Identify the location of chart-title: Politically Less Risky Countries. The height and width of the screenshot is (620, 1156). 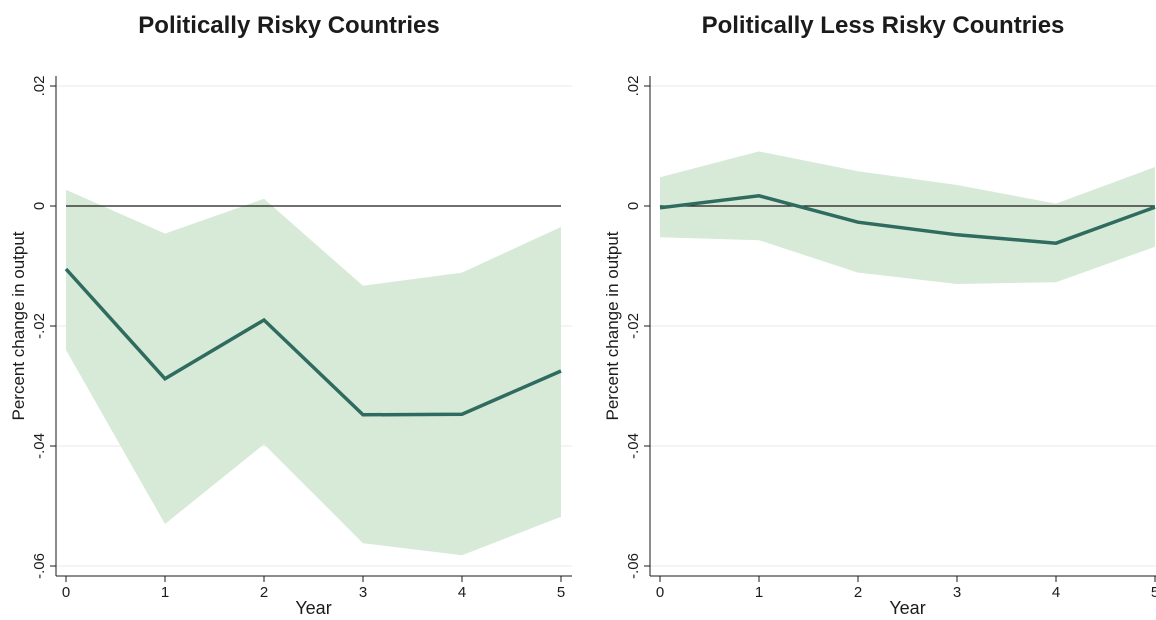
(883, 25).